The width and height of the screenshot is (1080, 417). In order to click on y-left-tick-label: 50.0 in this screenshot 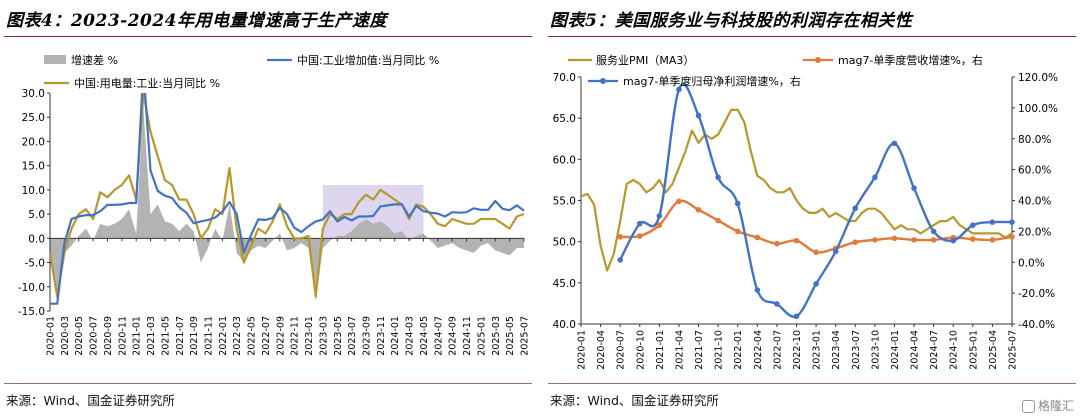, I will do `click(564, 243)`.